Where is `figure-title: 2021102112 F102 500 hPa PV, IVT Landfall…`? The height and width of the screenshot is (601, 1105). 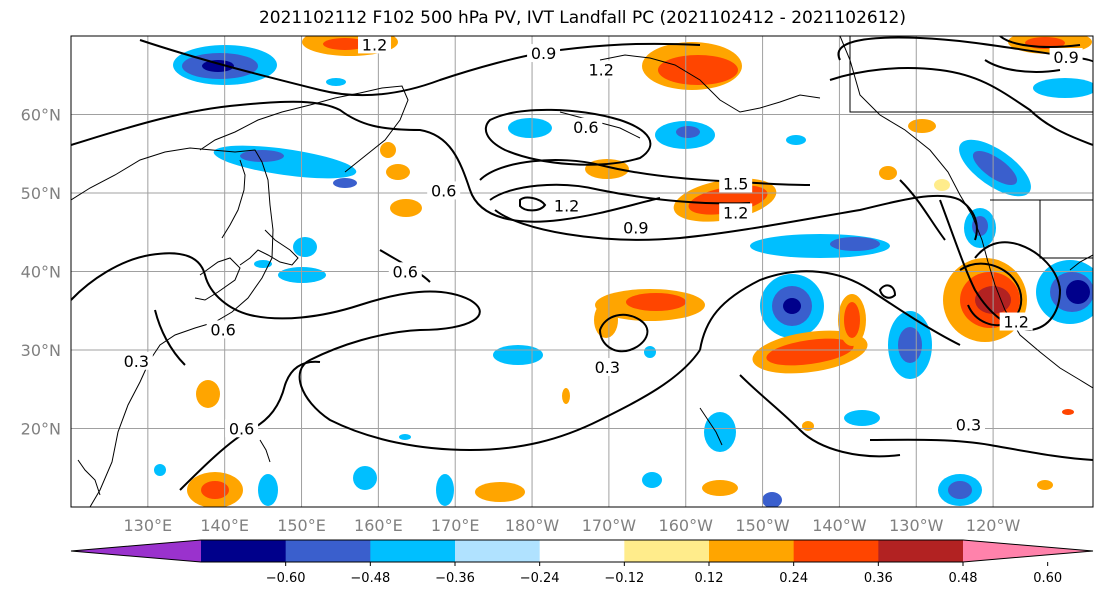 figure-title: 2021102112 F102 500 hPa PV, IVT Landfall… is located at coordinates (582, 18).